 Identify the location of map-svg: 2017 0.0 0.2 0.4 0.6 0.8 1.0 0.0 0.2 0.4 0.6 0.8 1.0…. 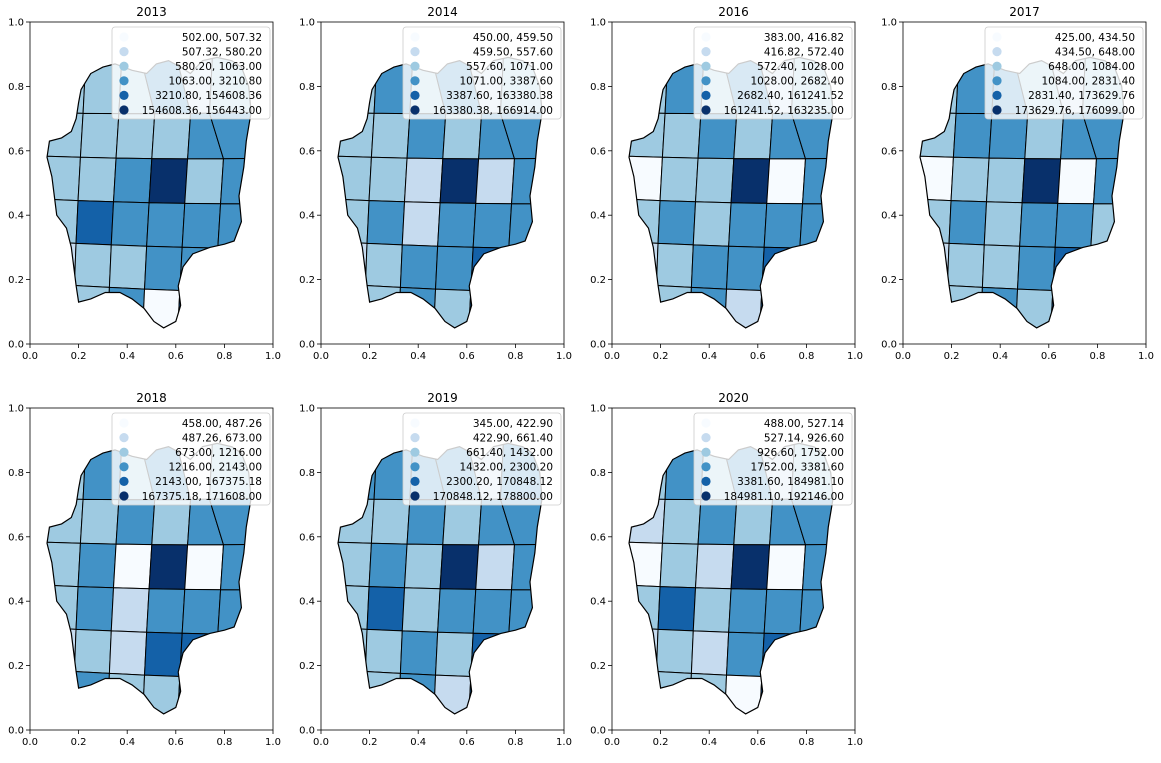
(1017, 183).